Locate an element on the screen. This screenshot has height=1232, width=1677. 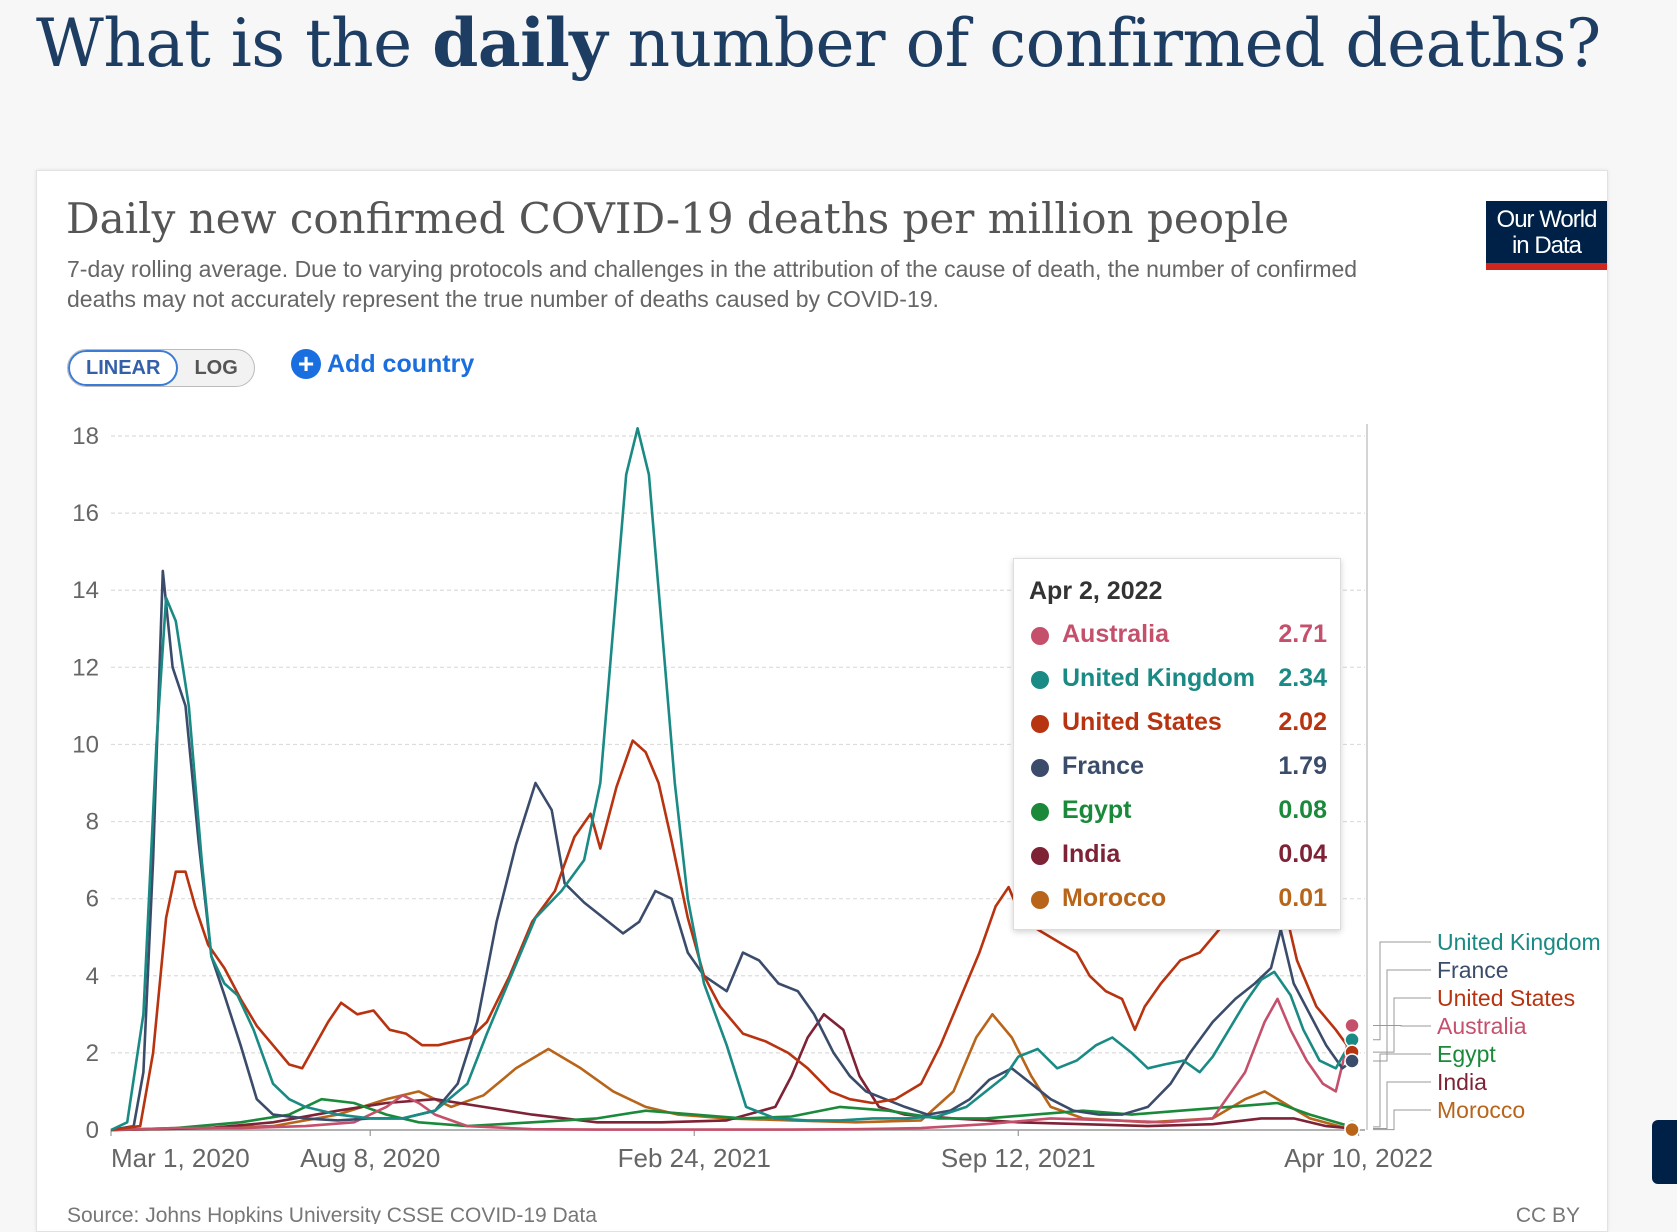
add-country-button: + Add country is located at coordinates (382, 364).